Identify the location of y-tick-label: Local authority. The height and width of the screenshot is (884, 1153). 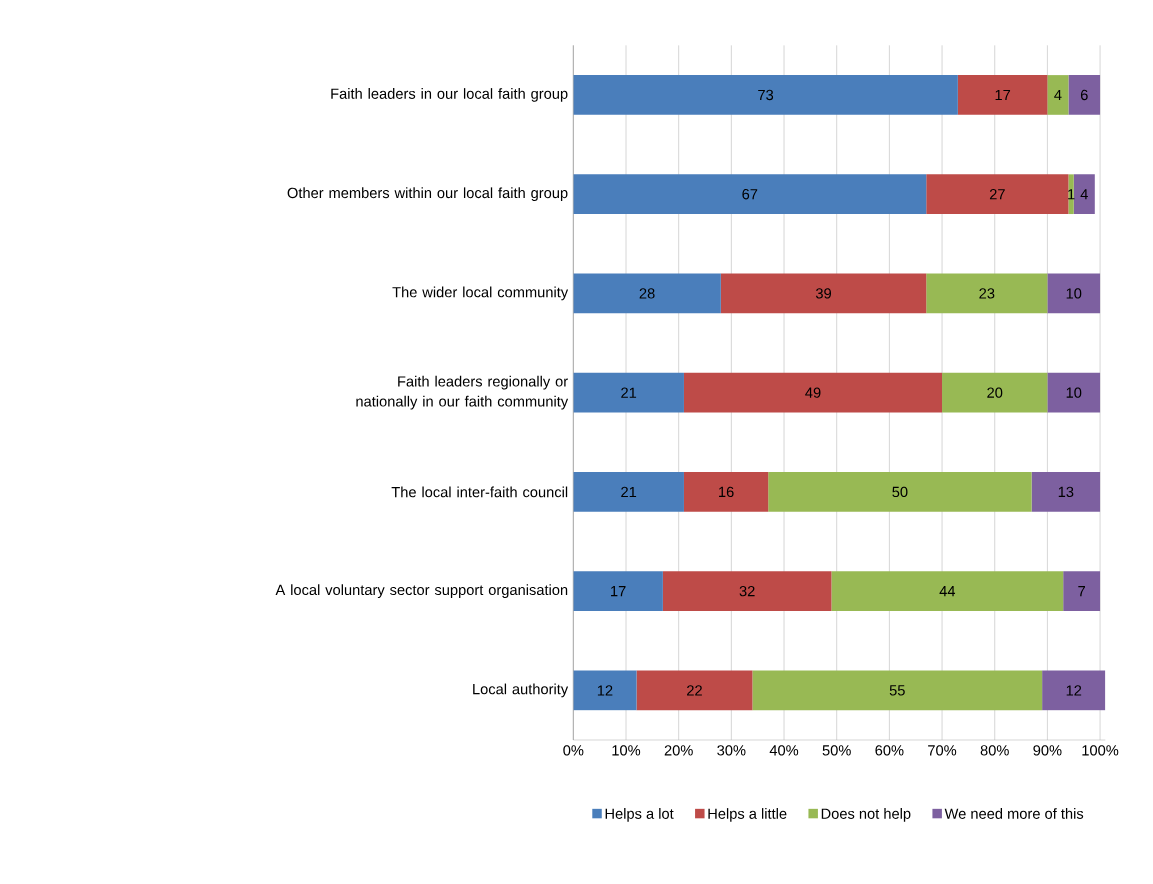
(521, 690).